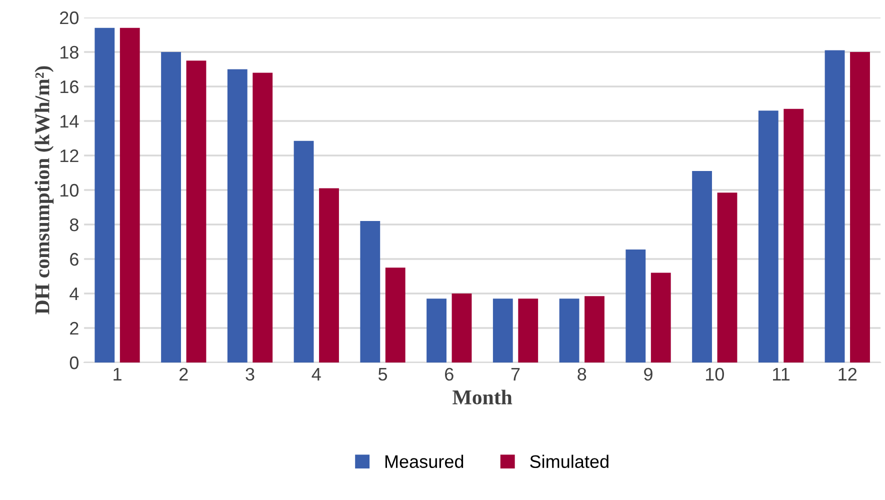 This screenshot has height=500, width=885. What do you see at coordinates (44, 190) in the screenshot?
I see `y-axis-title: DH comsumption (kWh/m²)` at bounding box center [44, 190].